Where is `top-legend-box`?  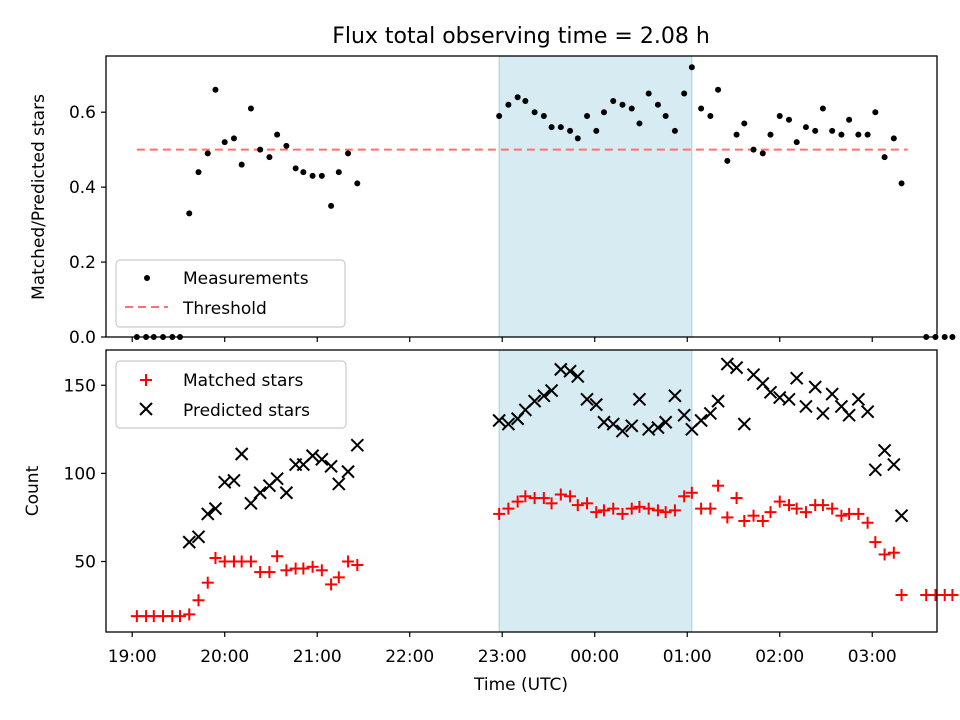 top-legend-box is located at coordinates (230, 293).